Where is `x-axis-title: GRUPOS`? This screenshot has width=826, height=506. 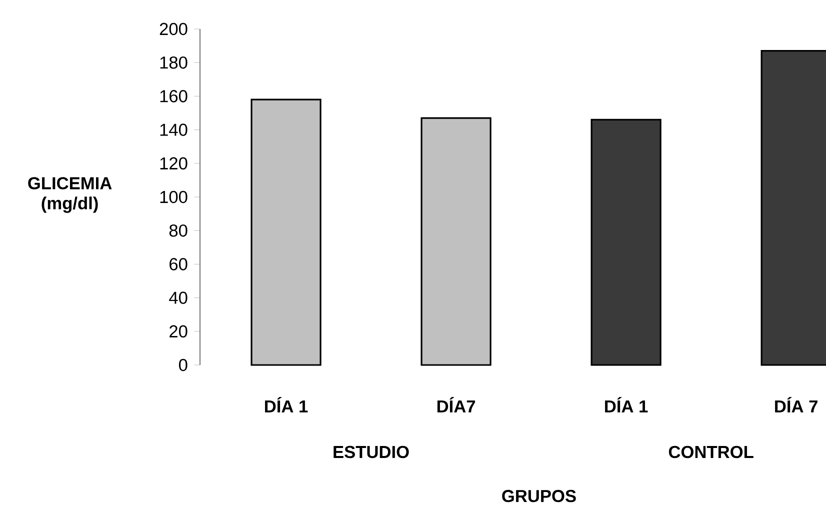
x-axis-title: GRUPOS is located at coordinates (539, 496).